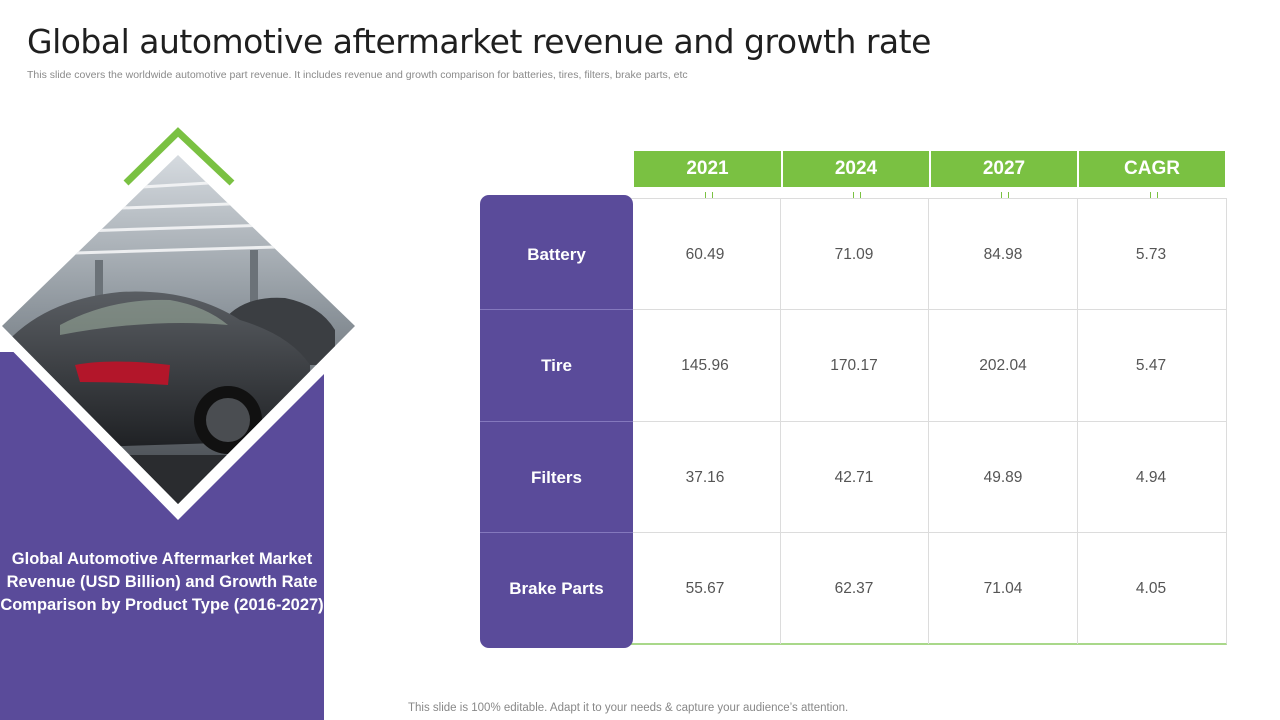 Image resolution: width=1280 pixels, height=720 pixels. Describe the element at coordinates (854, 477) in the screenshot. I see `table-cell: 42.71` at that location.